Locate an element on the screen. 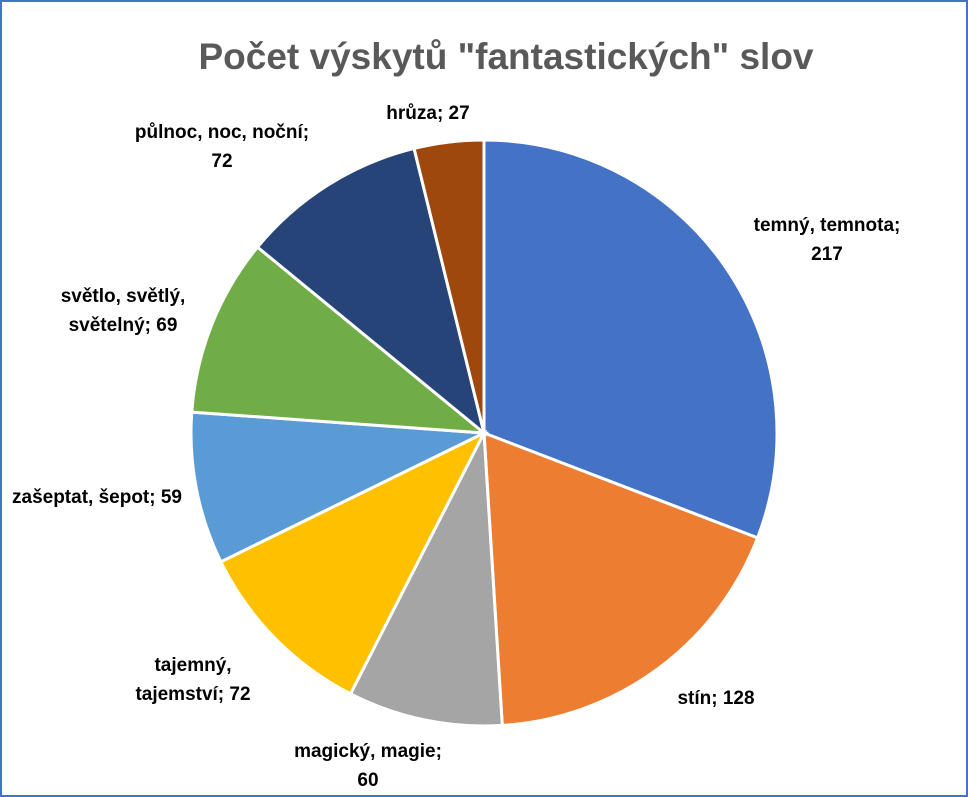  slice-data-label: hrůza; 27 is located at coordinates (427, 113).